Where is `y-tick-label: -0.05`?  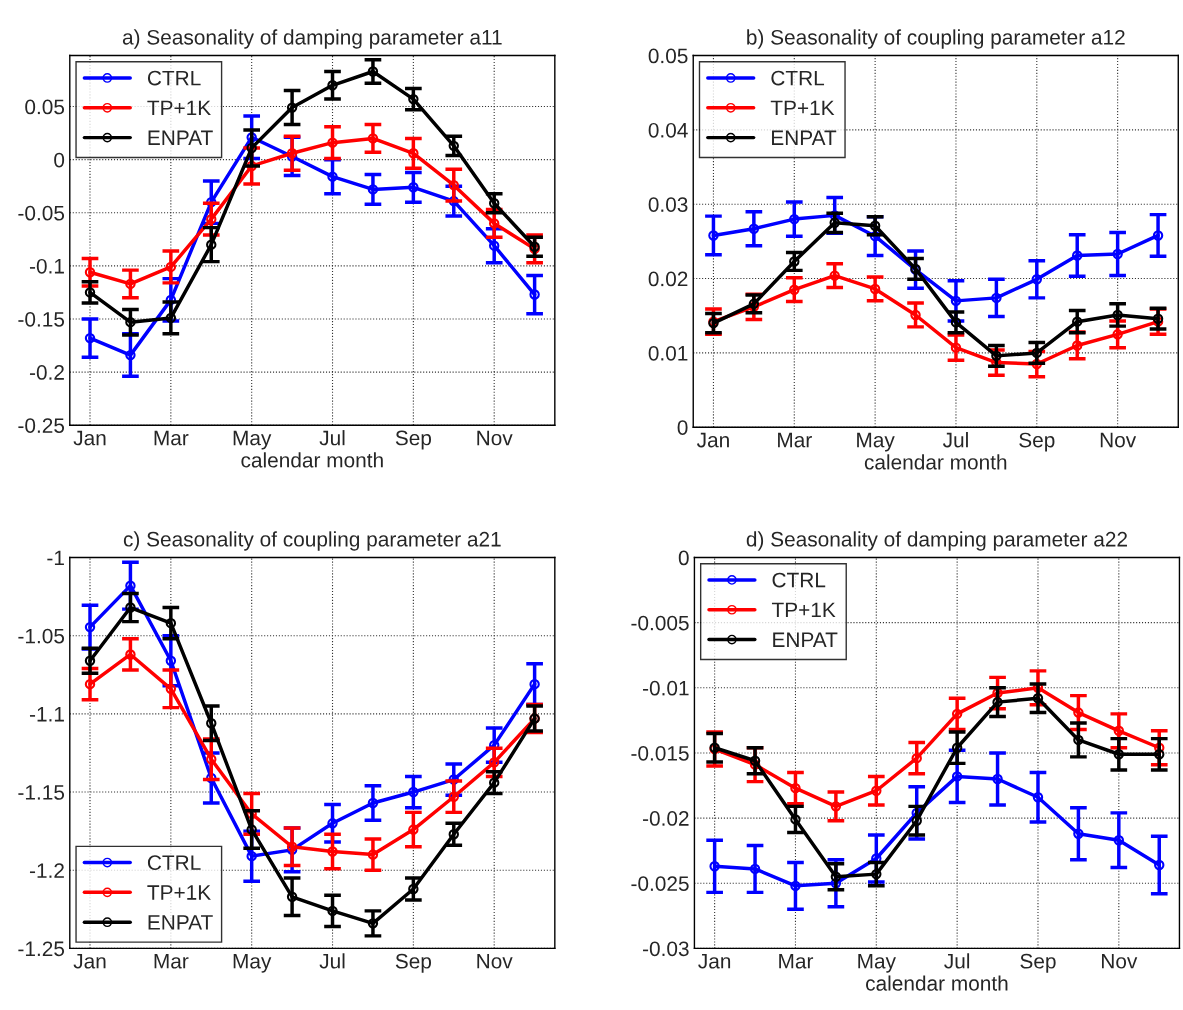
y-tick-label: -0.05 is located at coordinates (41, 213).